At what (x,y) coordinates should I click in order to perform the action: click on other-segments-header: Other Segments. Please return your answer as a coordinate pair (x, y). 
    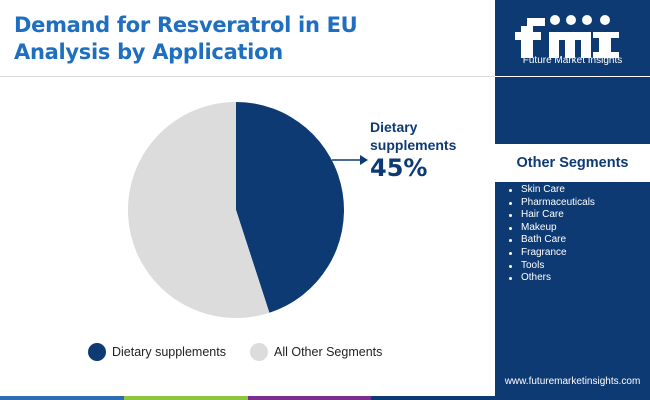
    Looking at the image, I should click on (572, 163).